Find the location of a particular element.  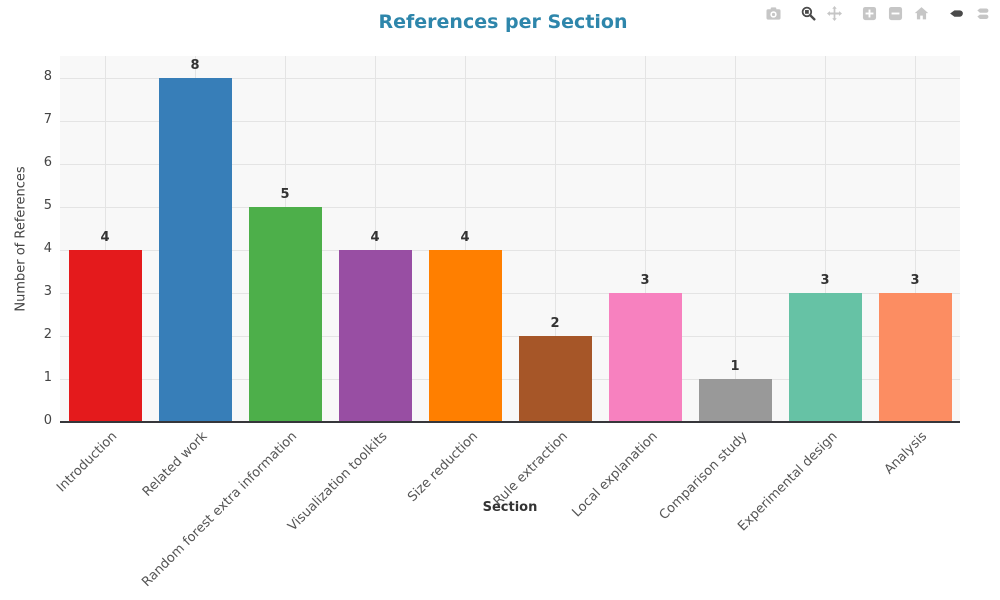

x-tick-label: Introduction is located at coordinates (87, 462).